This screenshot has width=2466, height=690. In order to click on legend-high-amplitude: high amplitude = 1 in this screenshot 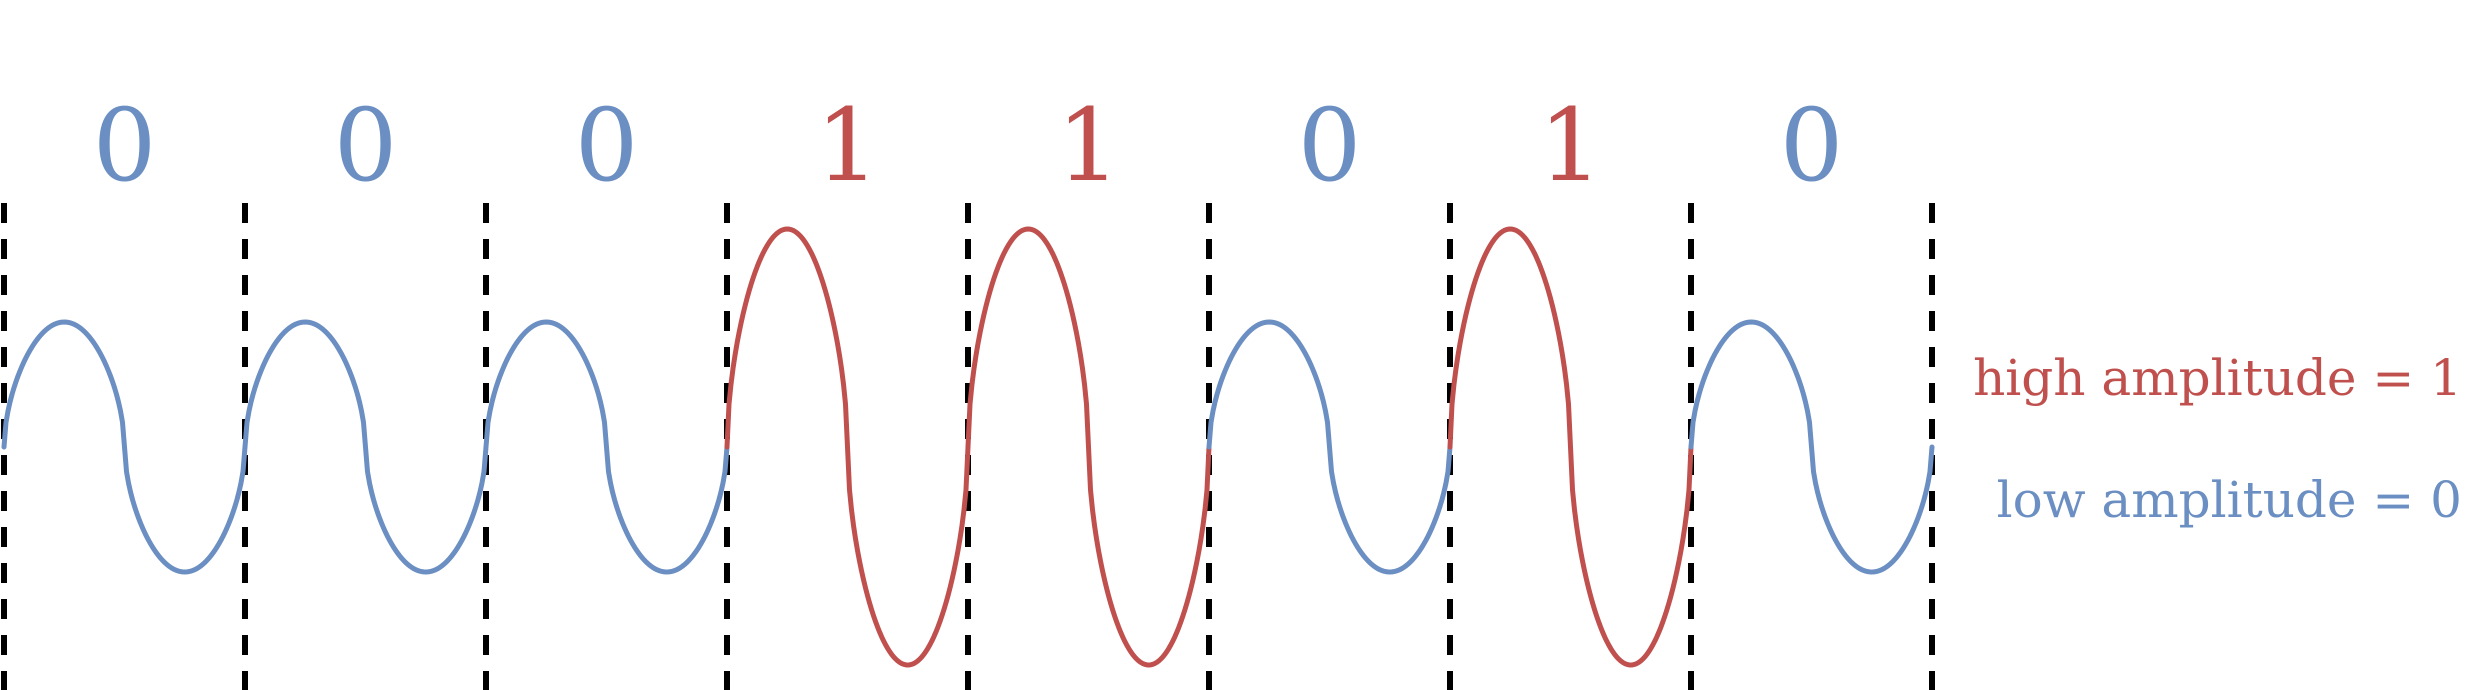, I will do `click(2217, 378)`.